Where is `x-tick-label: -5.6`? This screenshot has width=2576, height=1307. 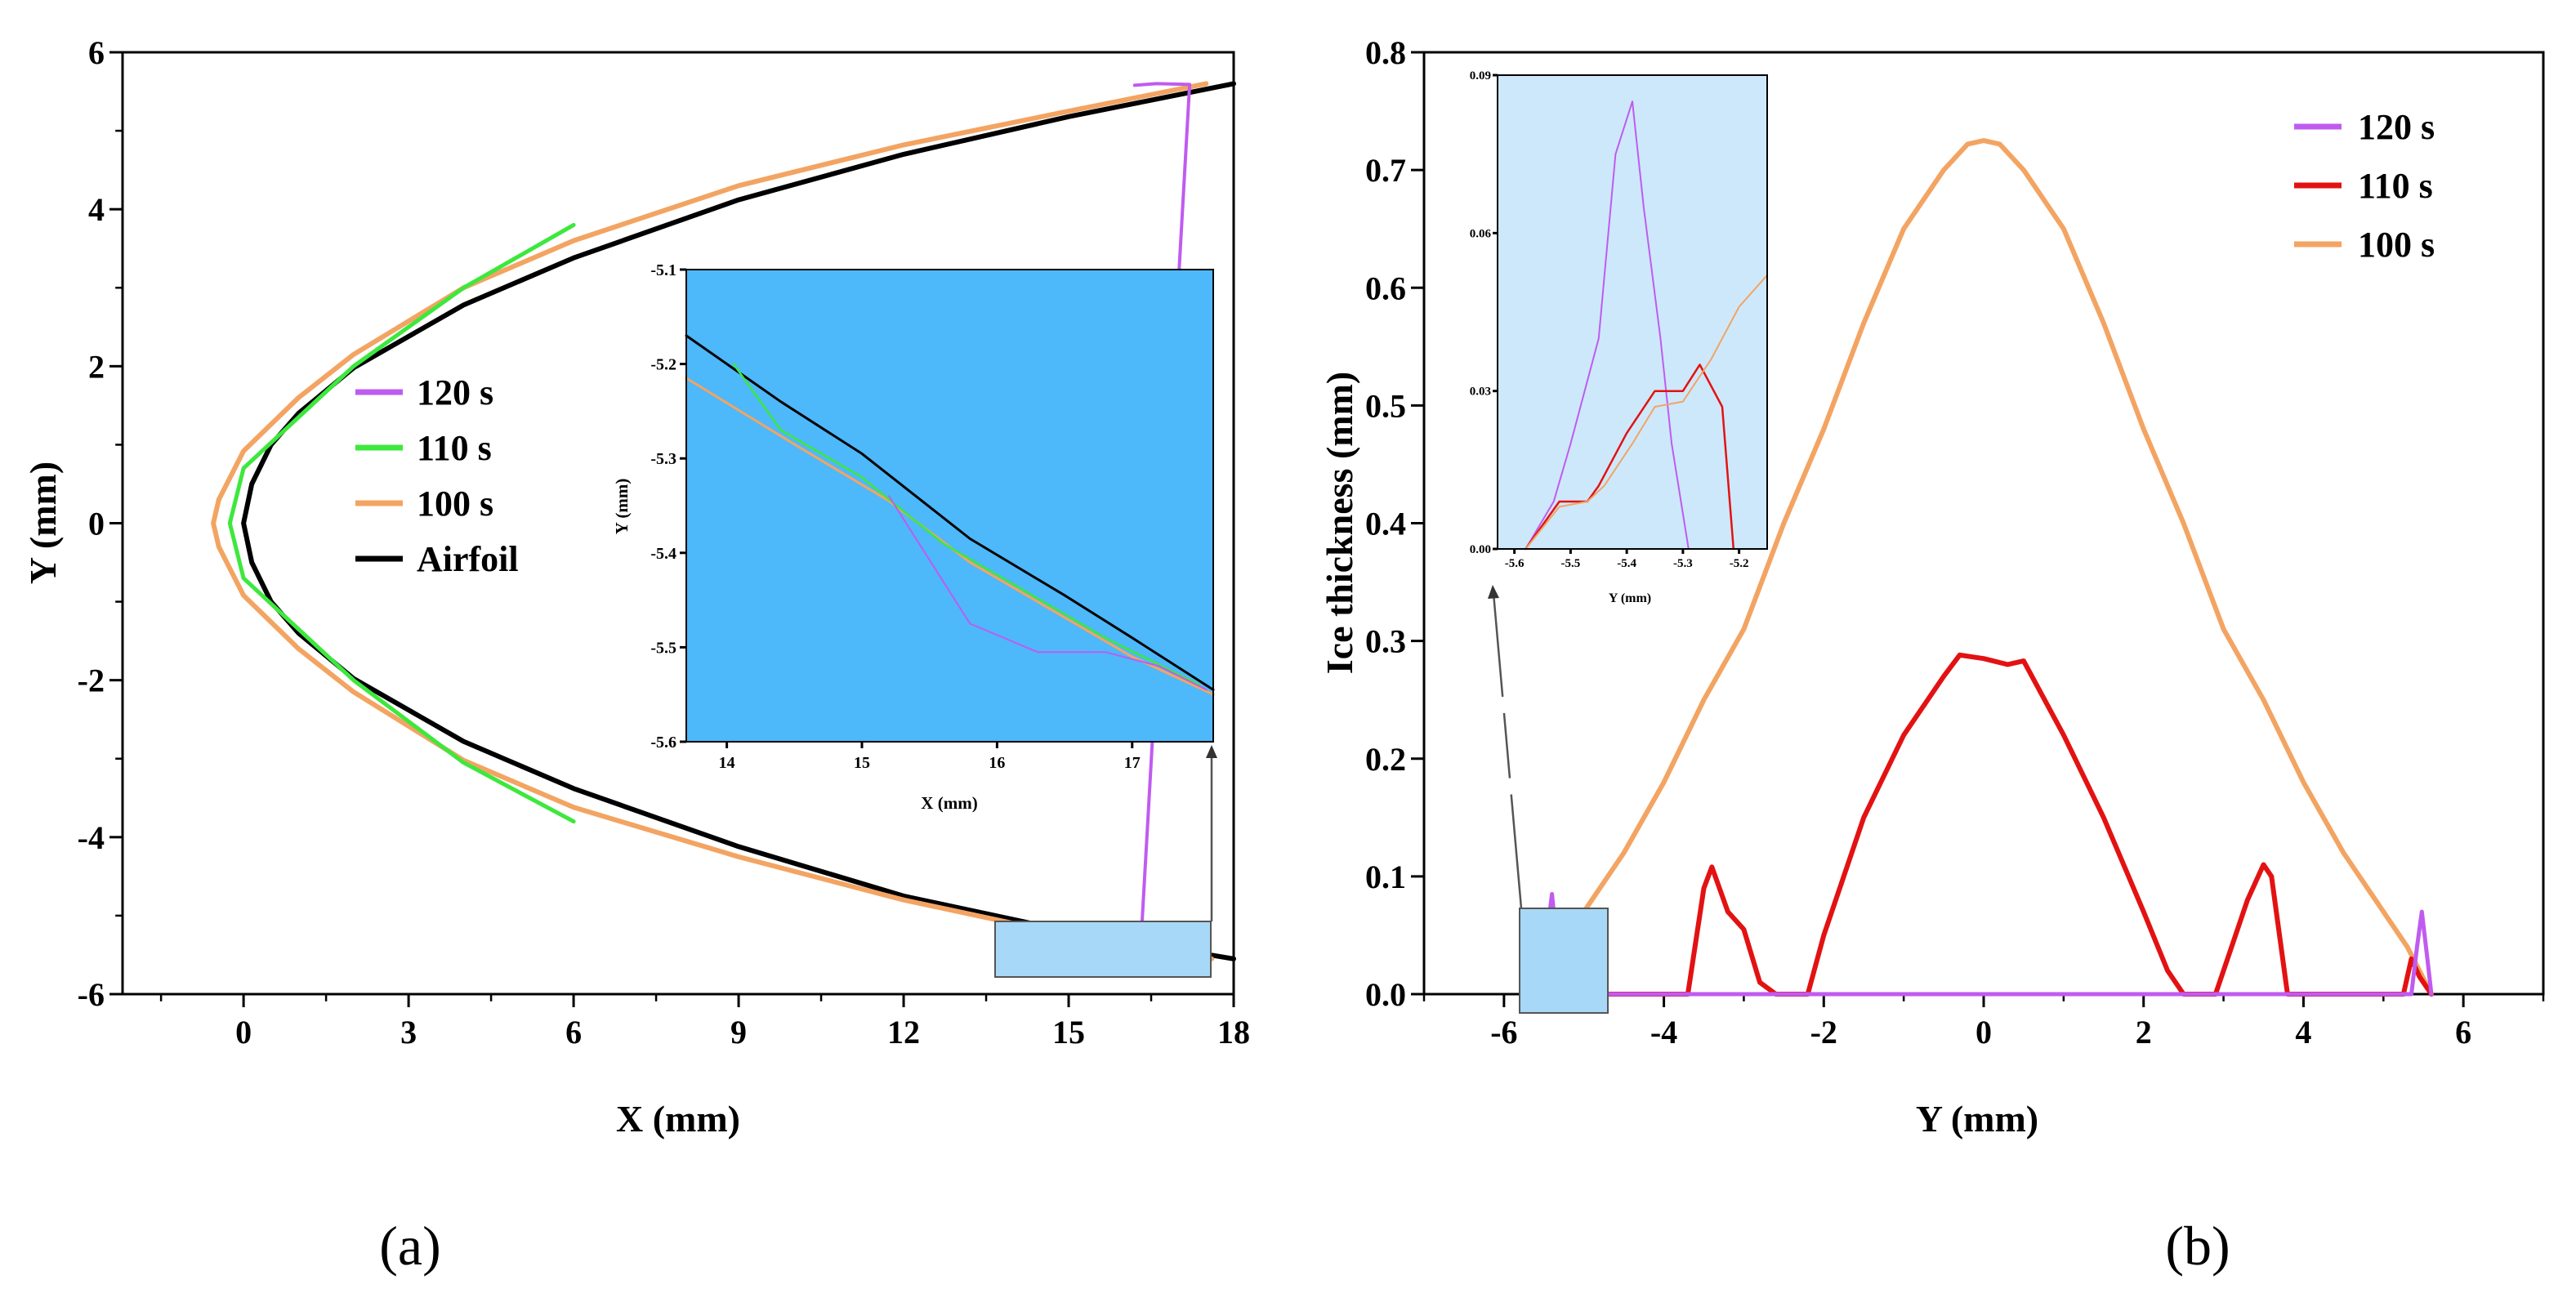
x-tick-label: -5.6 is located at coordinates (1515, 563).